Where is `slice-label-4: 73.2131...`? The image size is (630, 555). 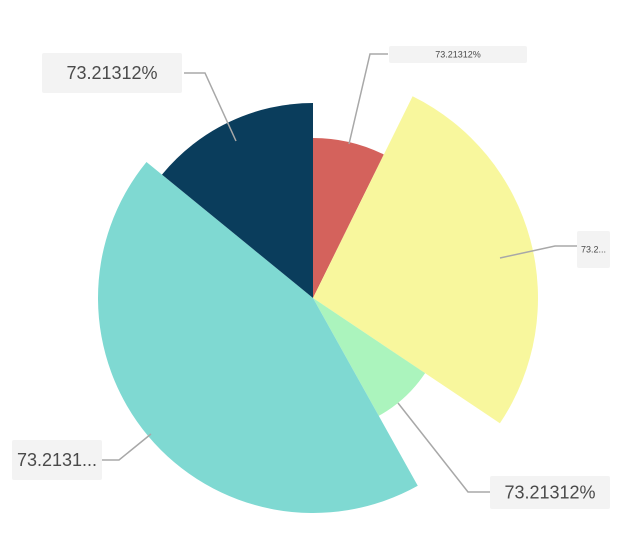 slice-label-4: 73.2131... is located at coordinates (57, 460).